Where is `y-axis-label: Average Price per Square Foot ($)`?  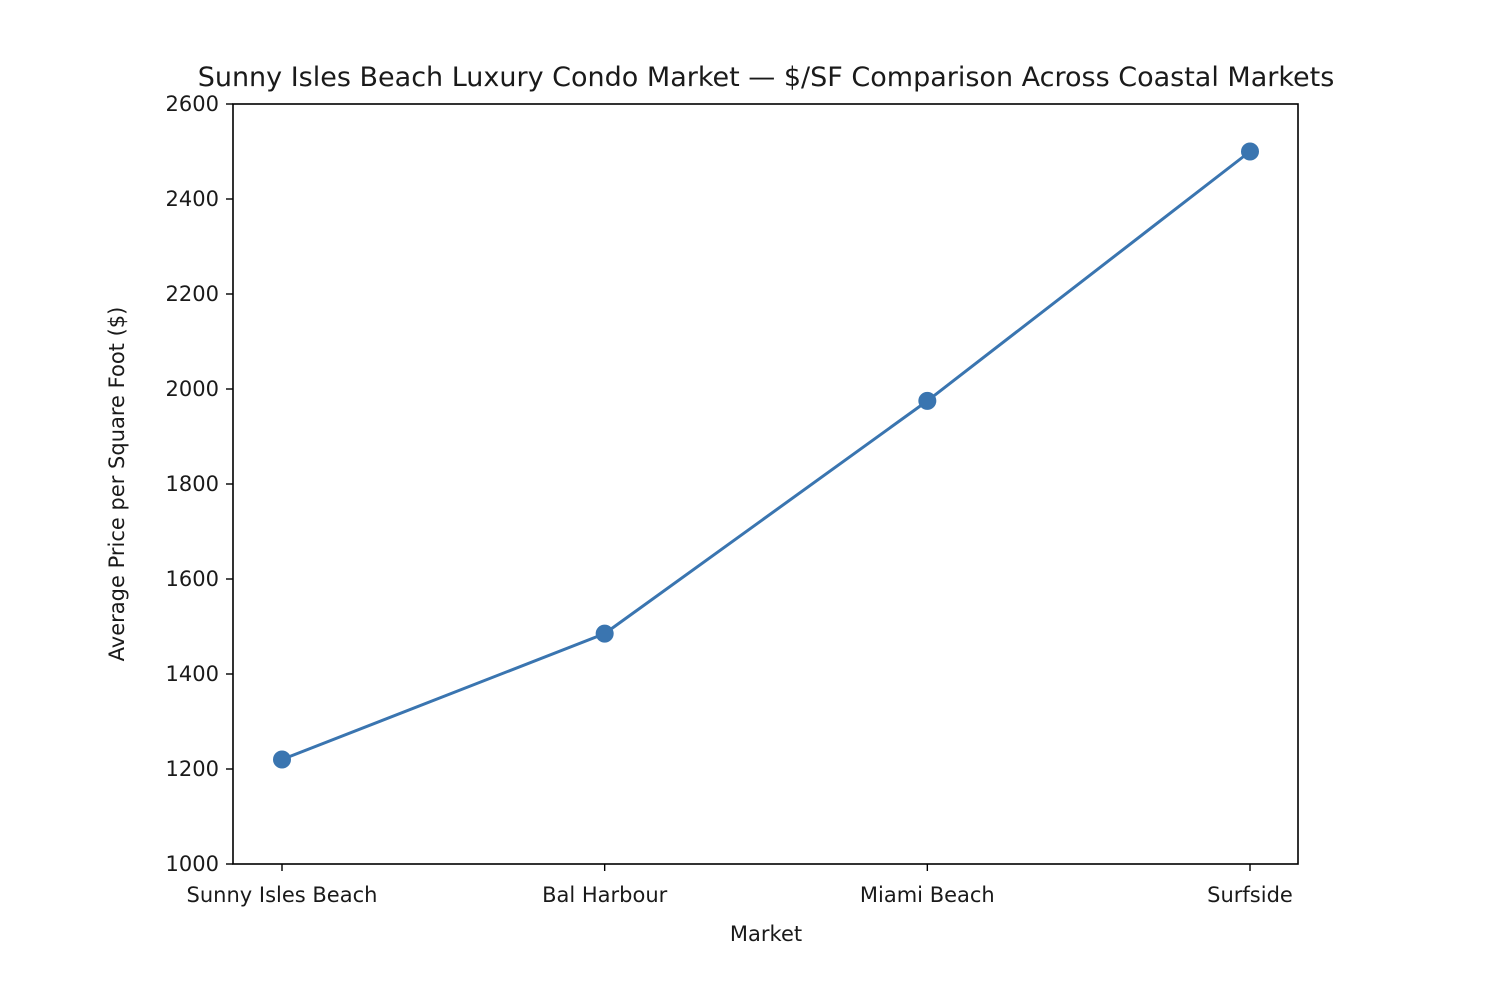 y-axis-label: Average Price per Square Foot ($) is located at coordinates (117, 484).